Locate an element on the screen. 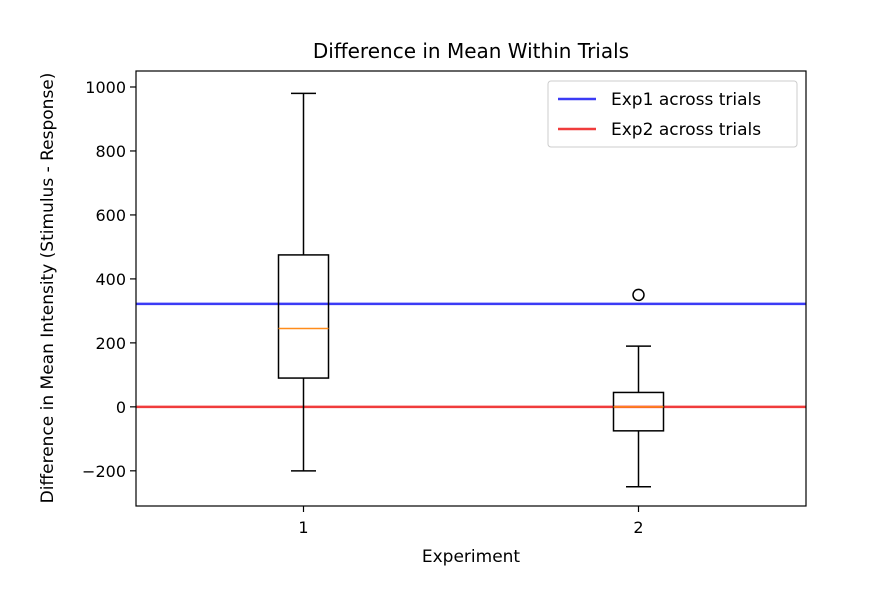 The image size is (878, 610). legend-label-2: Exp2 across trials is located at coordinates (686, 130).